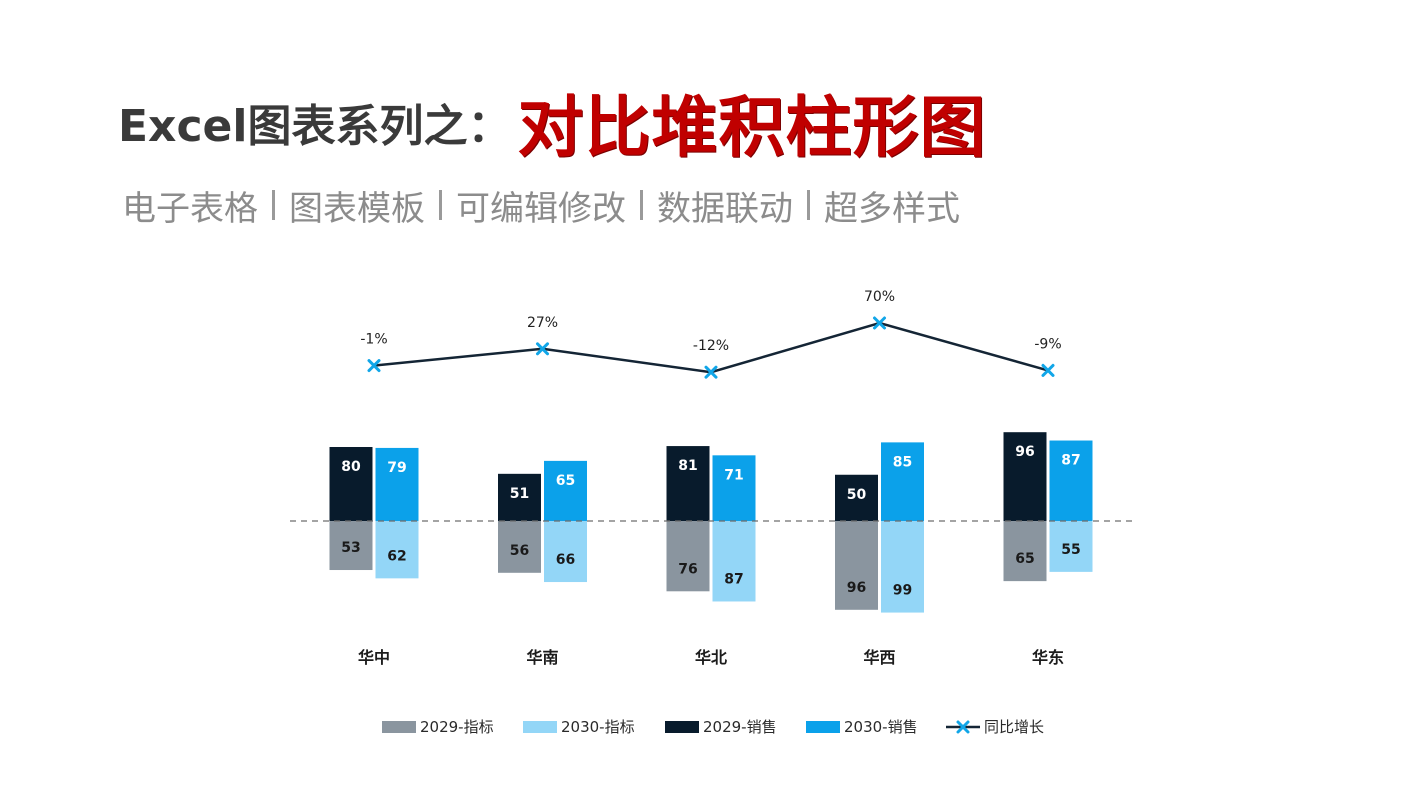 The width and height of the screenshot is (1422, 800). What do you see at coordinates (892, 208) in the screenshot?
I see `subtitle-item-styles: 超多样式` at bounding box center [892, 208].